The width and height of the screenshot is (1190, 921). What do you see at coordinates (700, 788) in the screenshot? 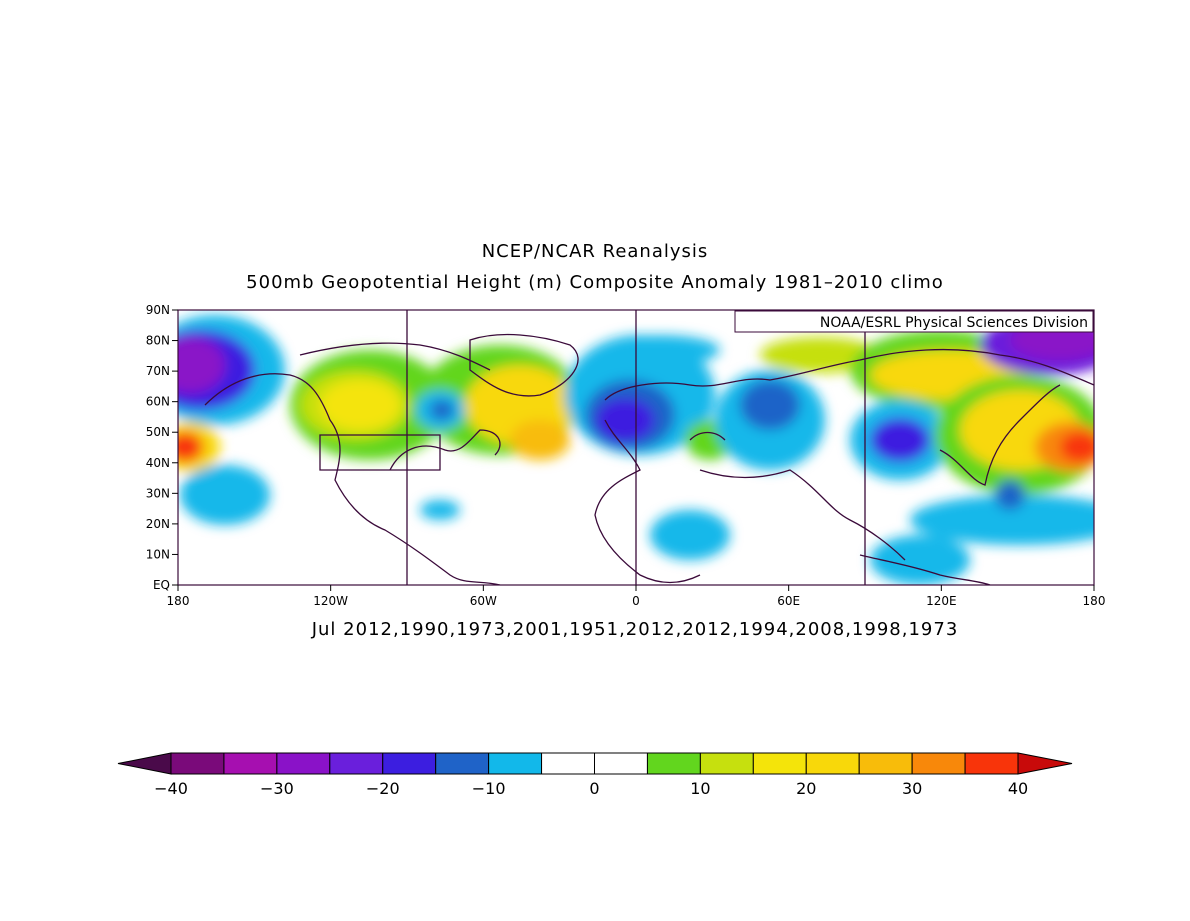
I see `colorbar-label: 10` at bounding box center [700, 788].